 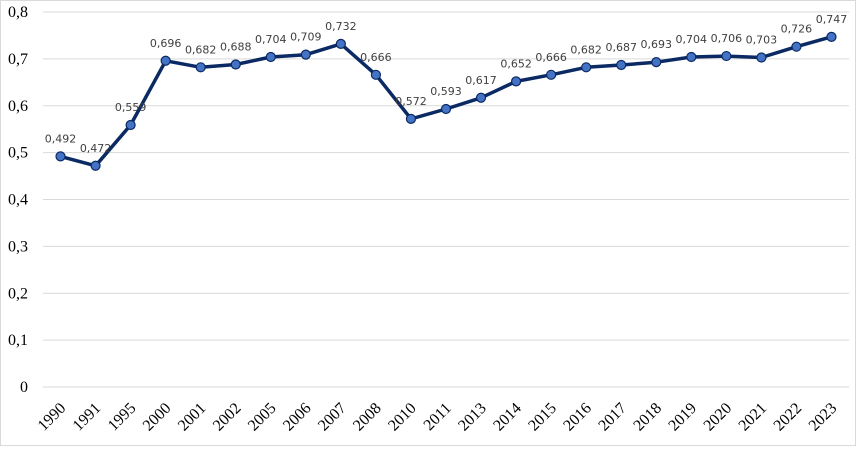 What do you see at coordinates (788, 417) in the screenshot?
I see `x-tick-label: 2022` at bounding box center [788, 417].